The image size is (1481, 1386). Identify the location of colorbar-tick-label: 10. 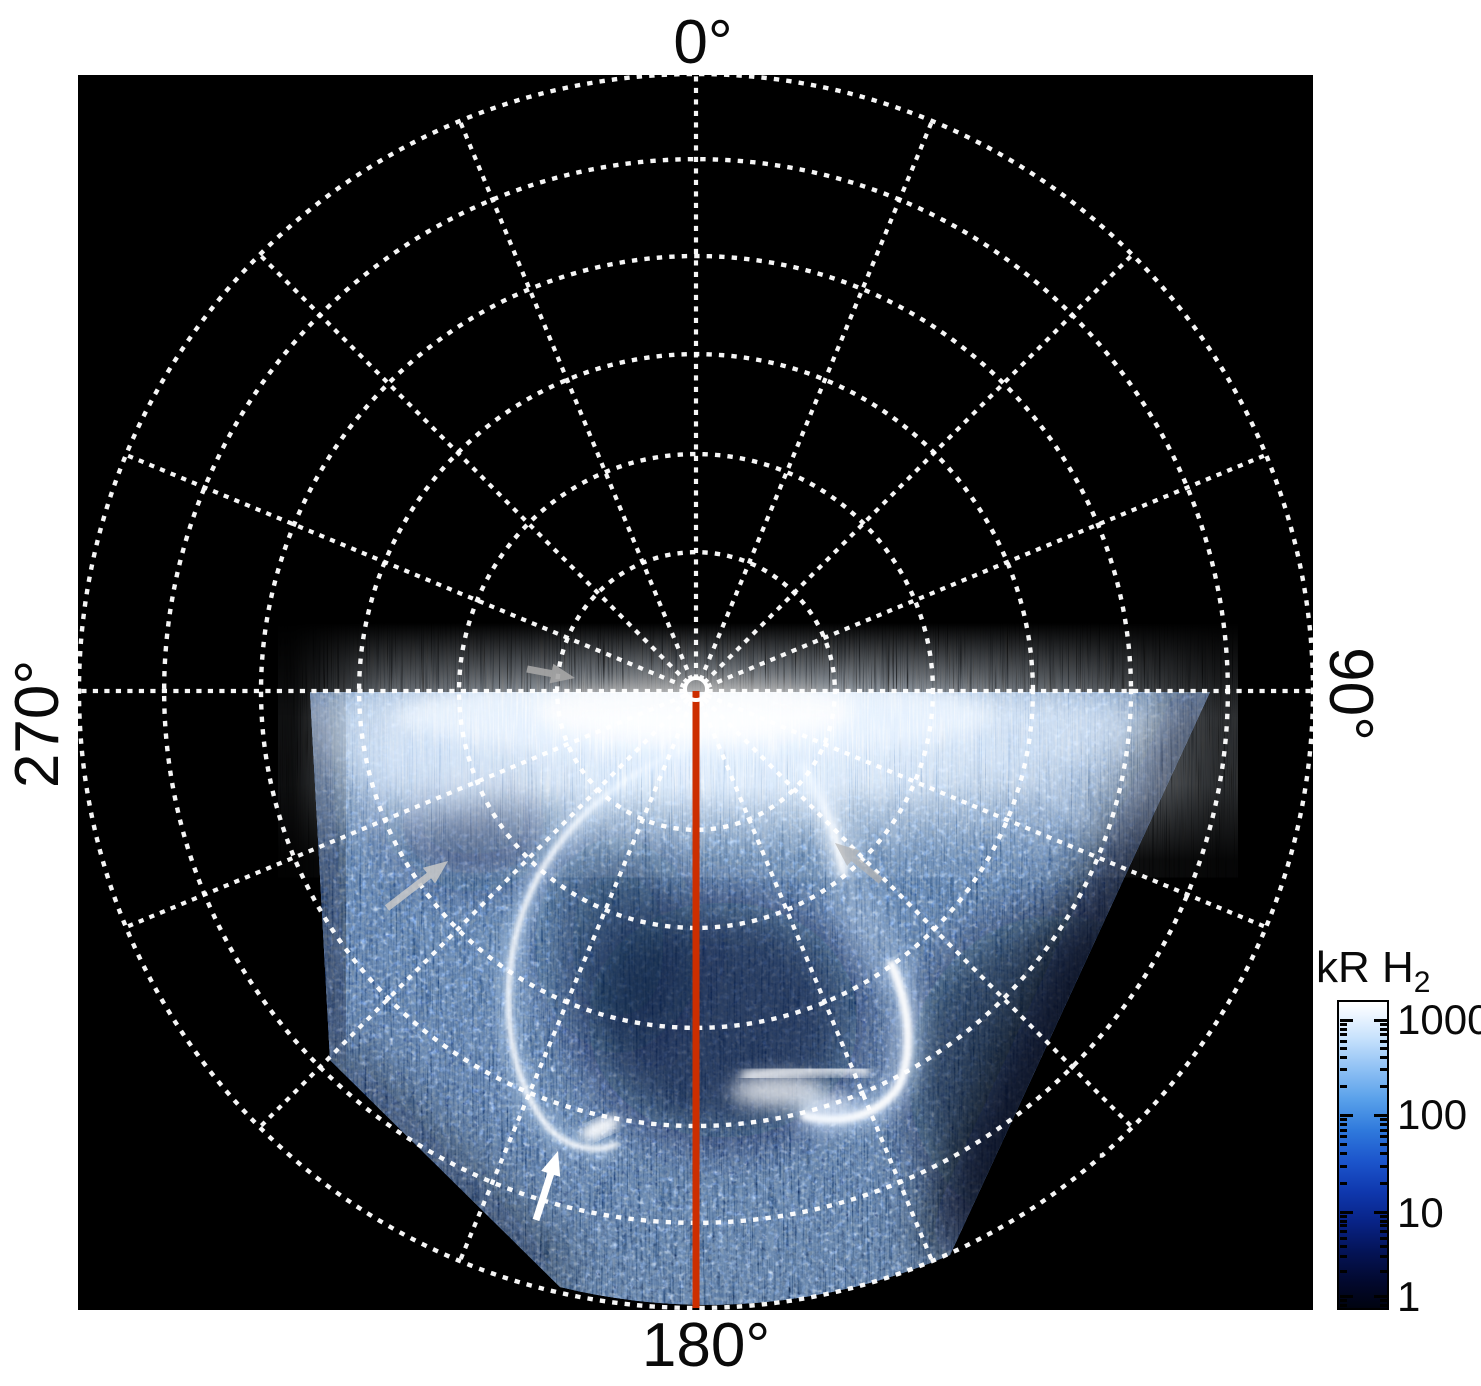
(1420, 1212).